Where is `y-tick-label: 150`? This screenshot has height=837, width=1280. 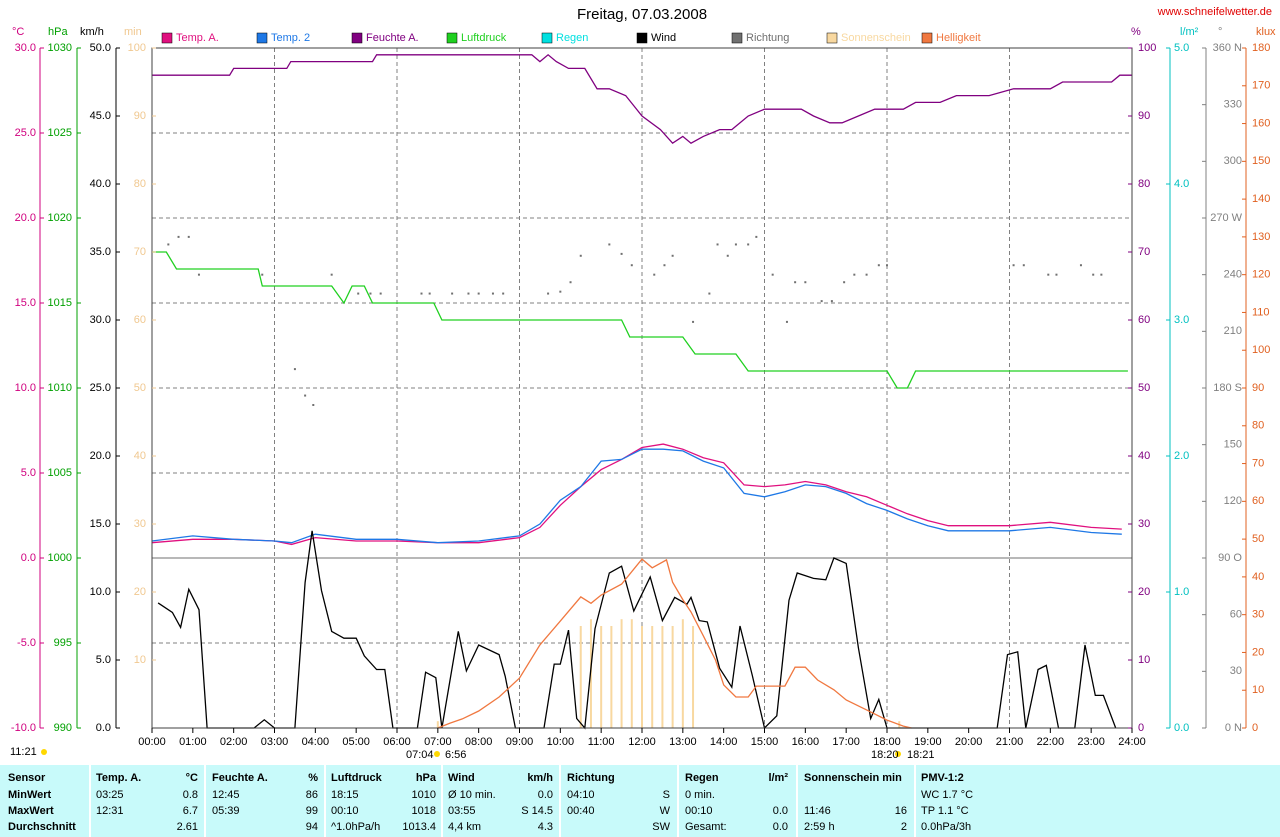 y-tick-label: 150 is located at coordinates (1261, 161).